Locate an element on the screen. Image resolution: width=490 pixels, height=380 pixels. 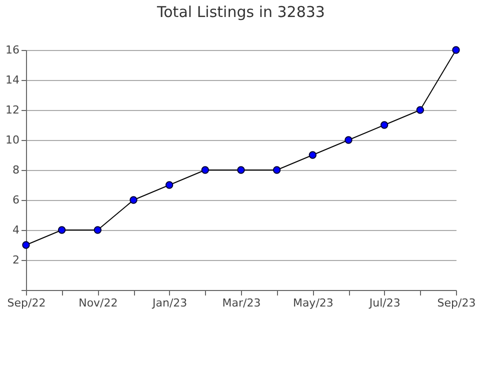
y-tick-label: 12 is located at coordinates (13, 110).